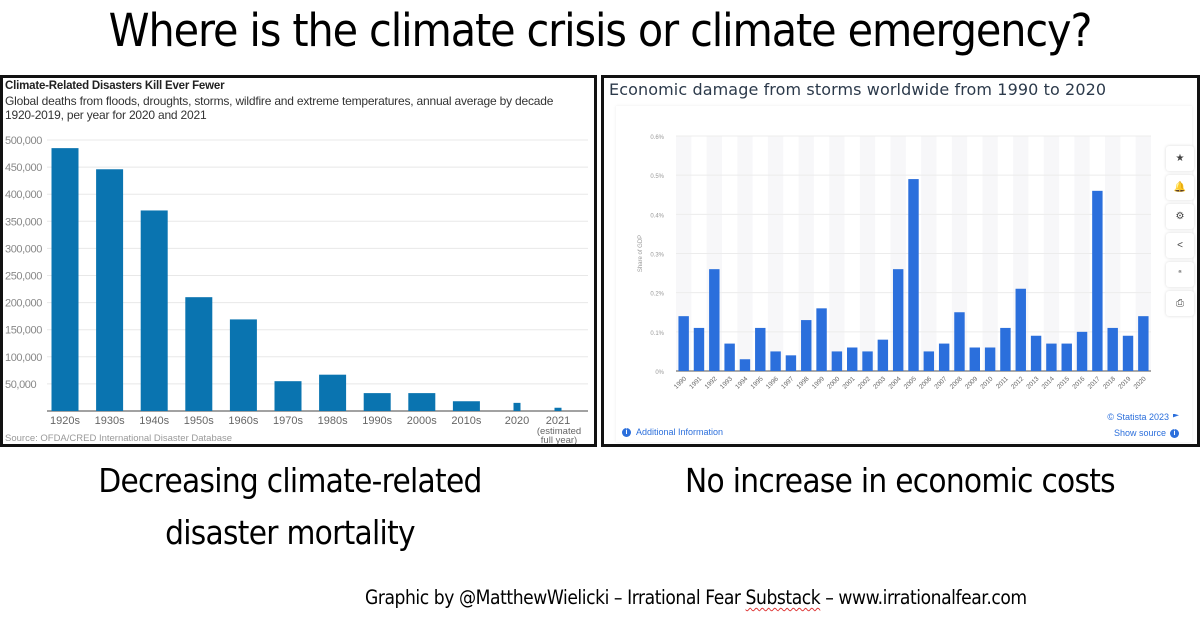 This screenshot has height=618, width=1200. Describe the element at coordinates (657, 177) in the screenshot. I see `y-tick-label: 0.5%` at that location.